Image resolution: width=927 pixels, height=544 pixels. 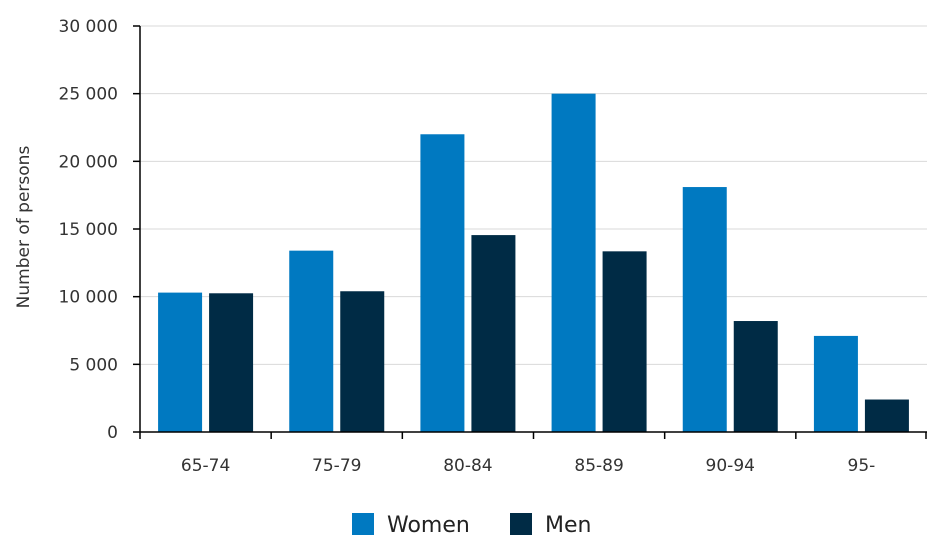 I want to click on y-tick-label: 25 000, so click(x=88, y=95).